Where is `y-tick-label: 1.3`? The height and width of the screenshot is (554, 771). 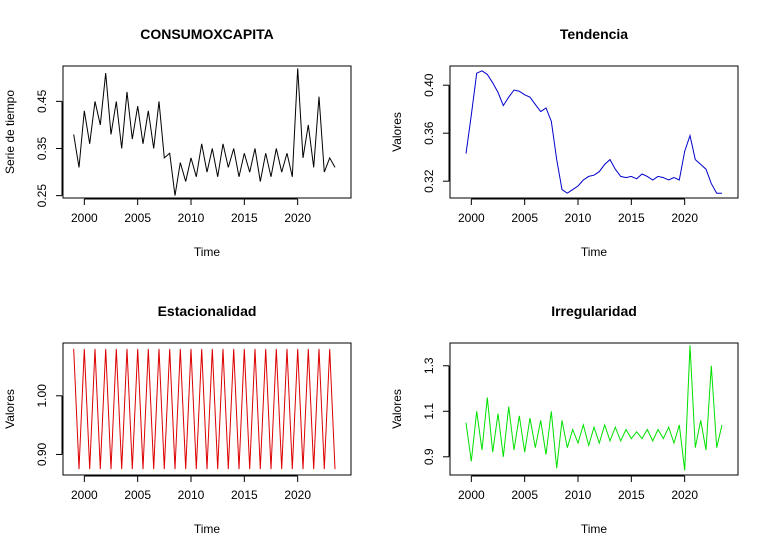
y-tick-label: 1.3 is located at coordinates (429, 365).